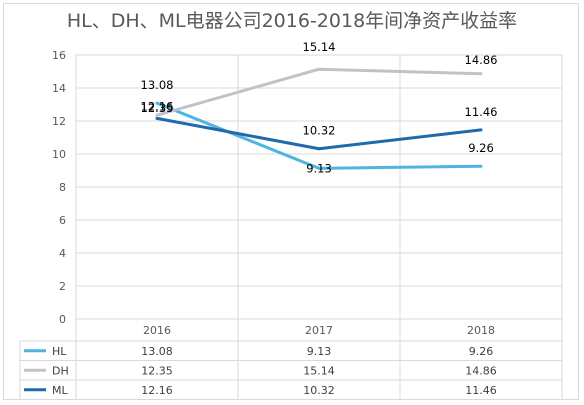 The image size is (584, 405). I want to click on x-tick-label-2016: 2016, so click(157, 330).